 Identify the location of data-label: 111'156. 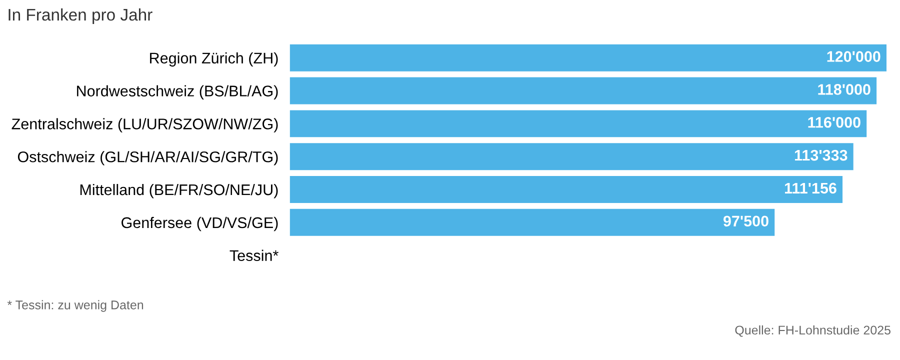
(810, 188).